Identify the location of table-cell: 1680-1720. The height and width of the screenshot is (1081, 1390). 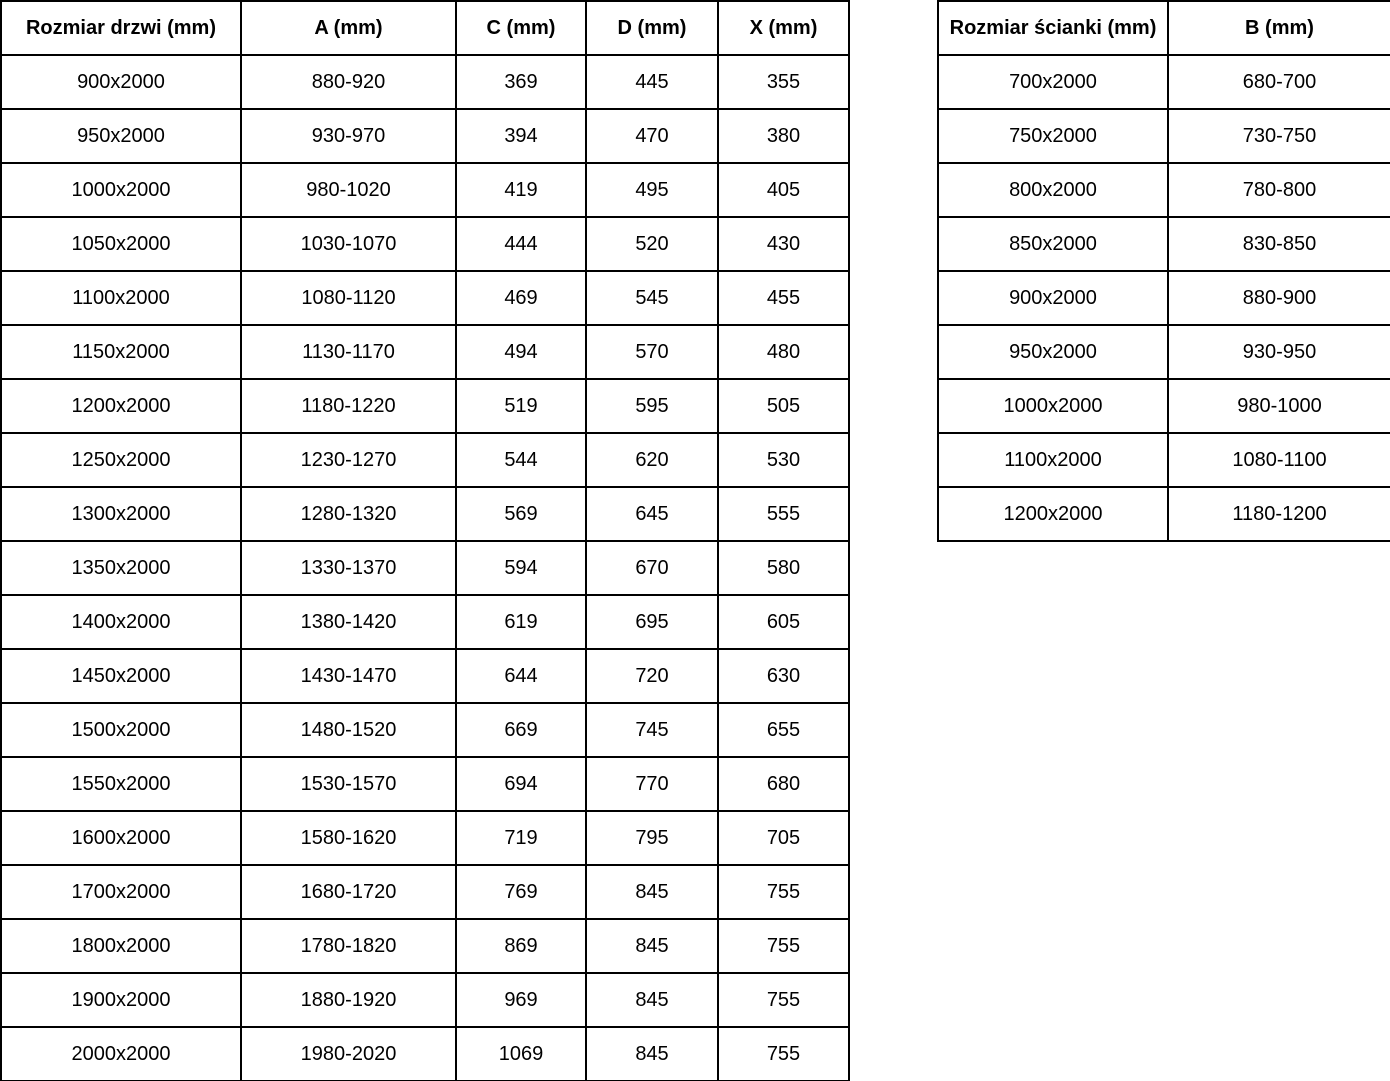
(348, 892).